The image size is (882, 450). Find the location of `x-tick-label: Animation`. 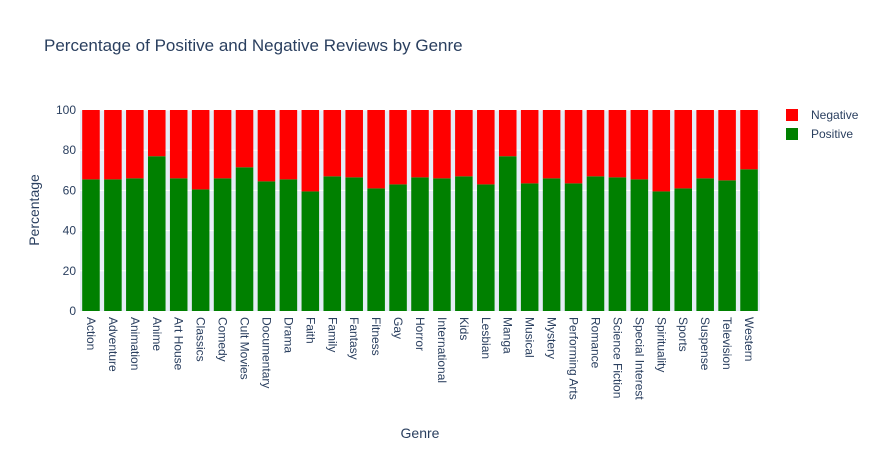

x-tick-label: Animation is located at coordinates (135, 343).